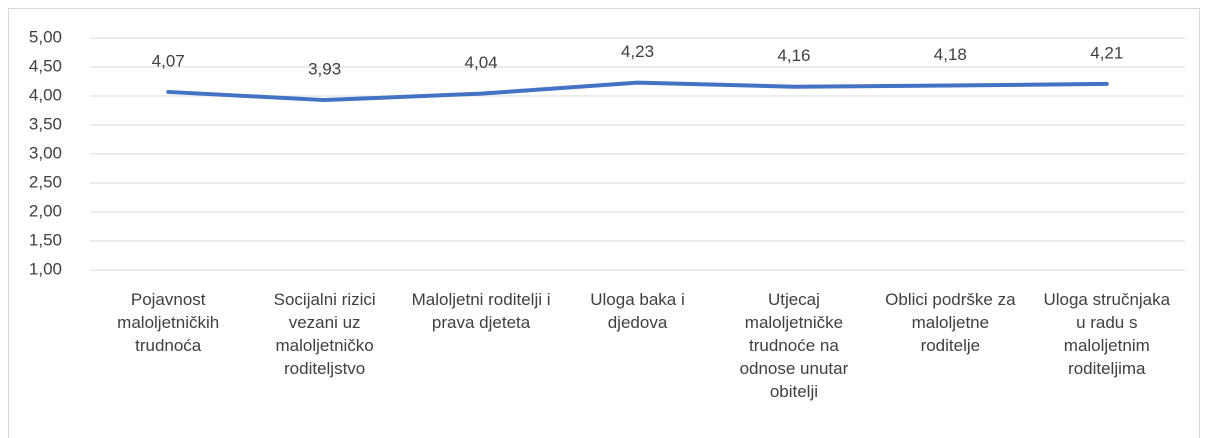  Describe the element at coordinates (793, 55) in the screenshot. I see `data-label: 4,16` at that location.